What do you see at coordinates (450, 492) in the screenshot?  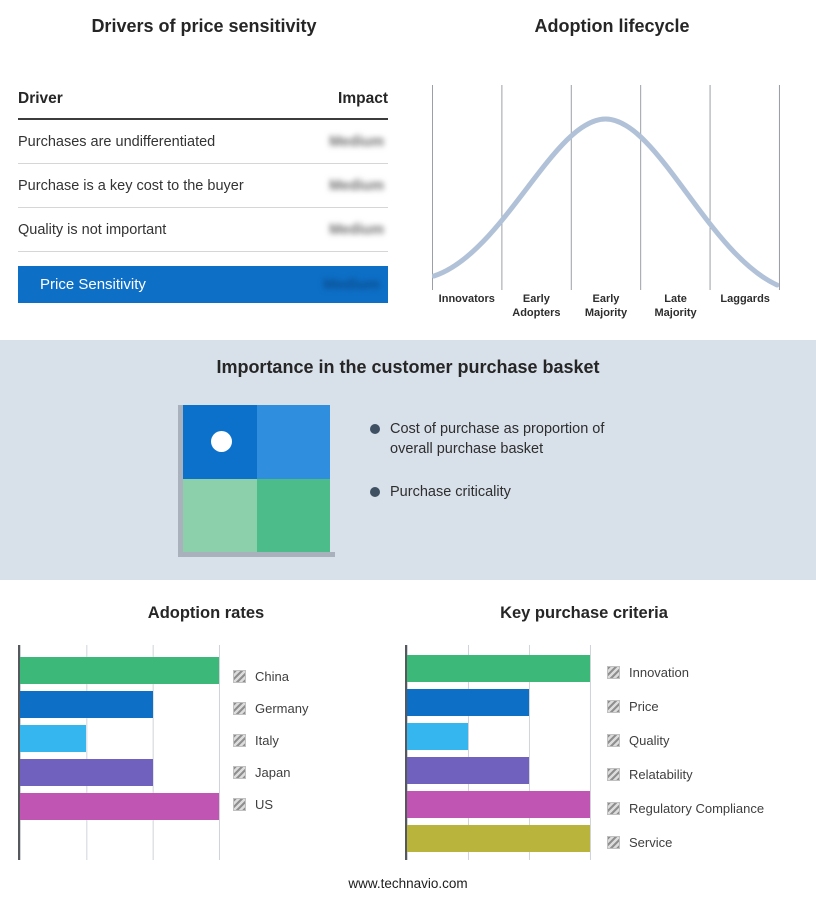 I see `bullet-text: Purchase criticality` at bounding box center [450, 492].